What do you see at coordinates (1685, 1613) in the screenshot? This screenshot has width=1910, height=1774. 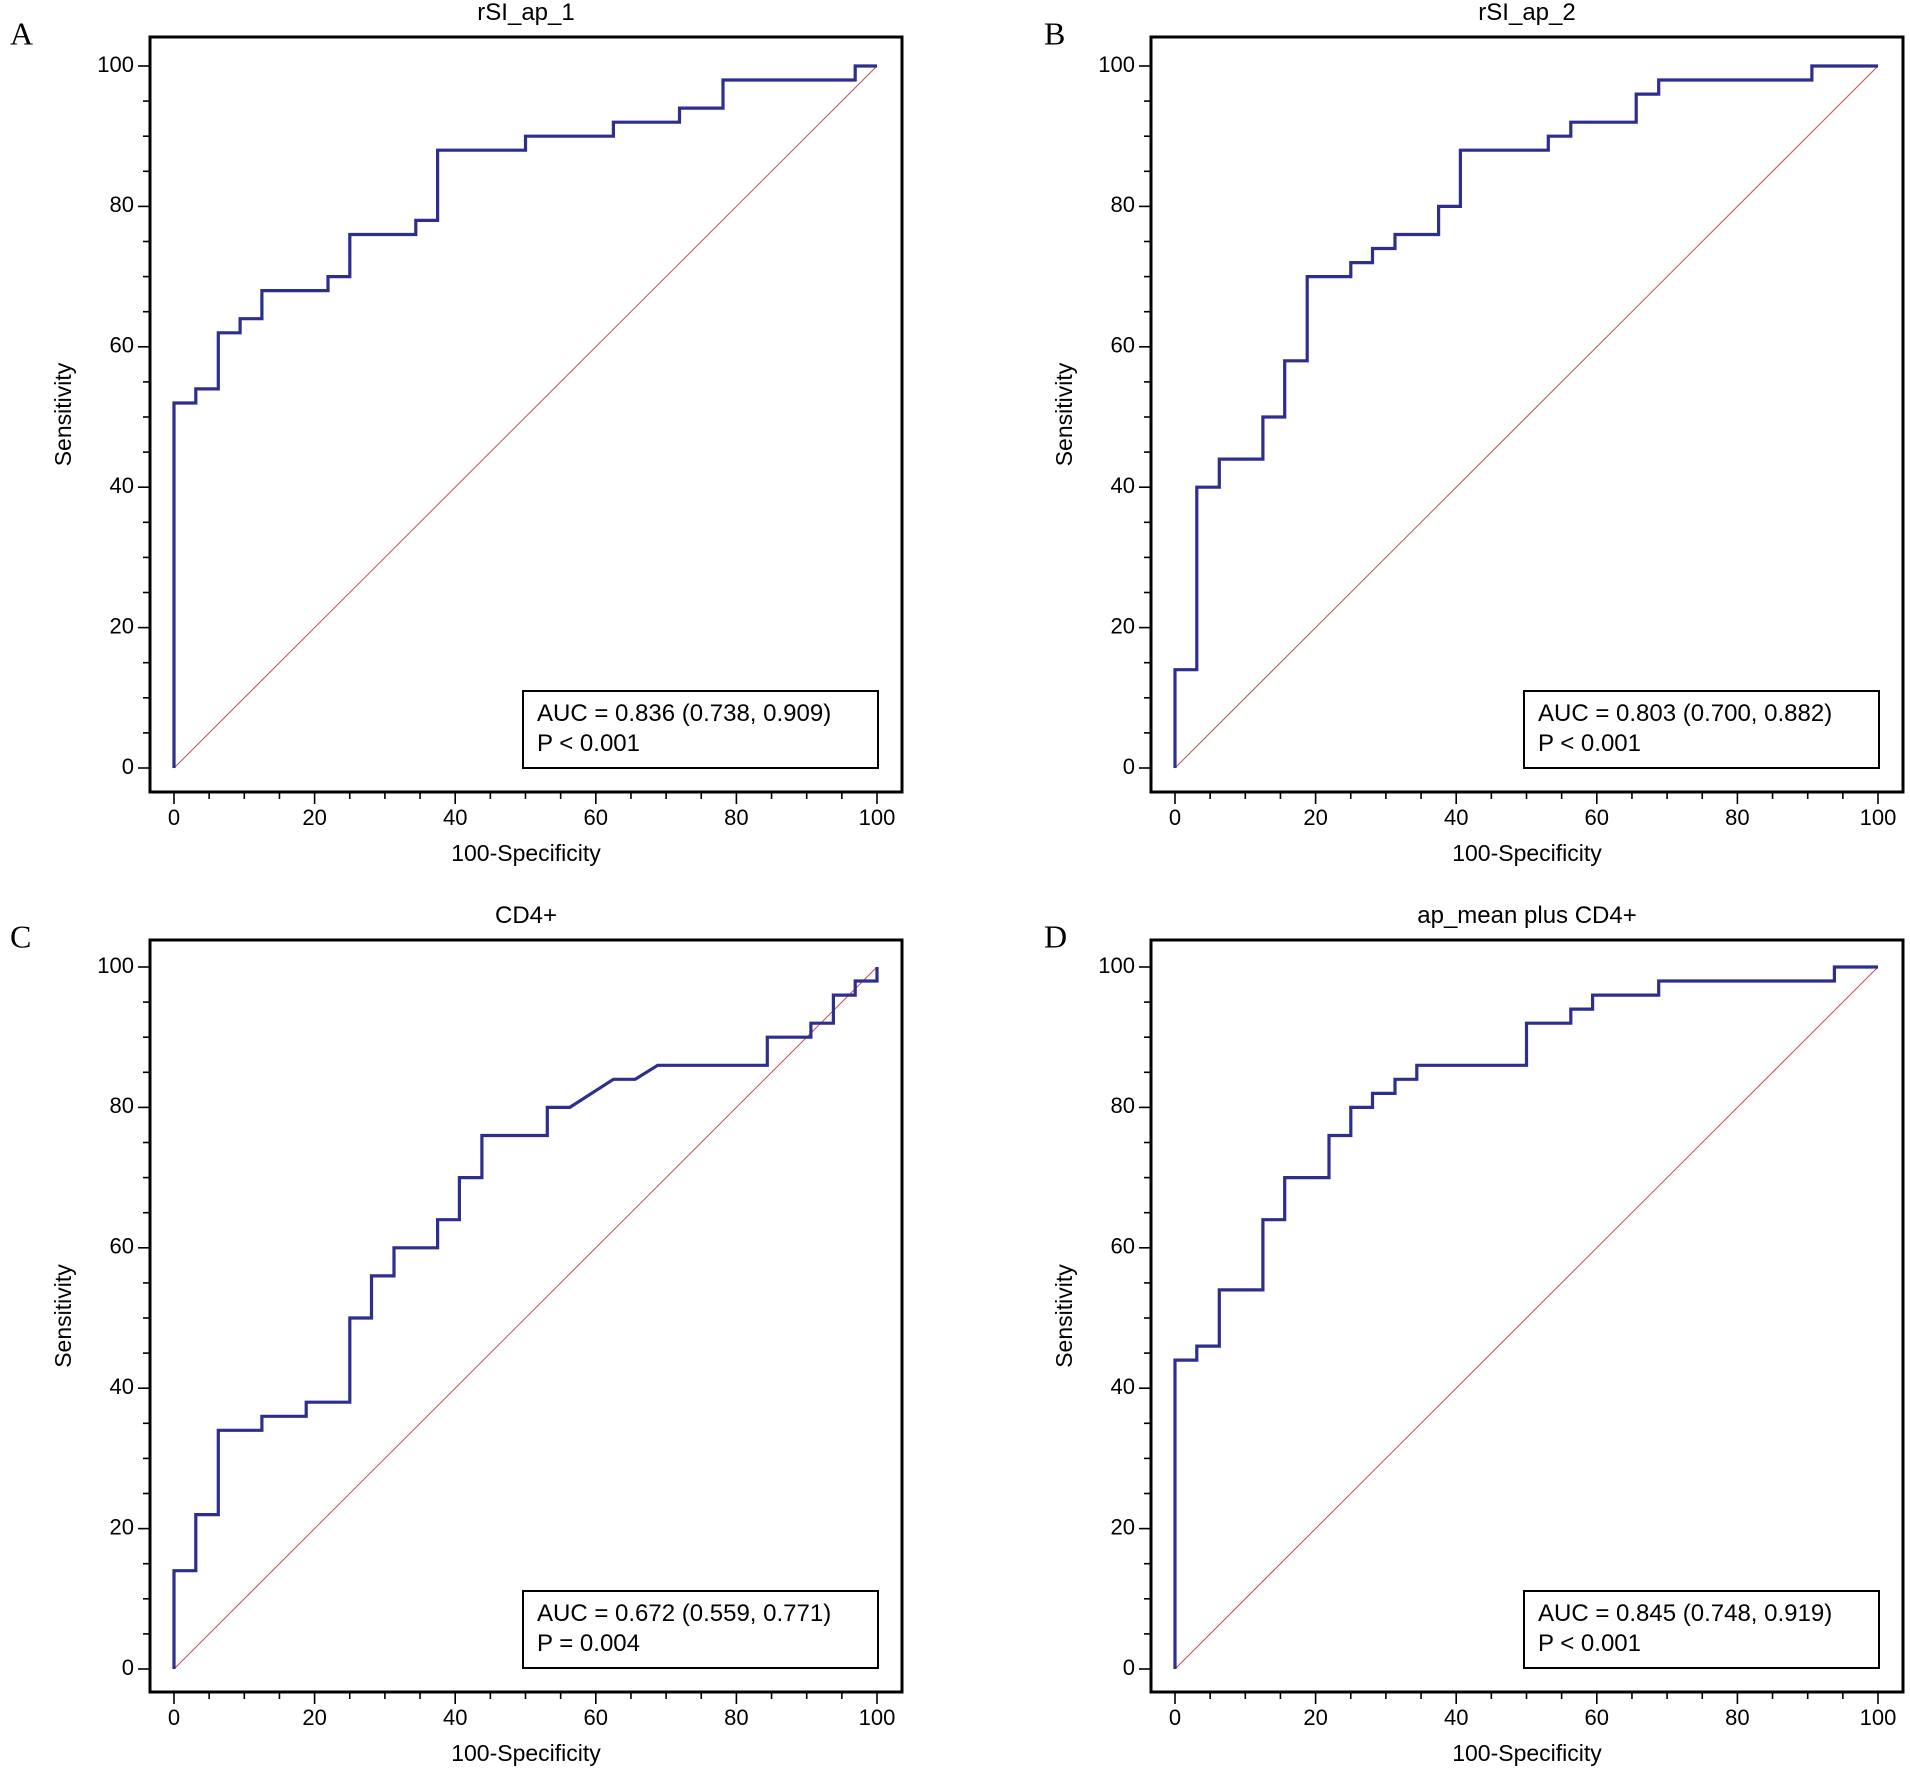 I see `auc-text: AUC = 0.845 (0.748, 0.919)` at bounding box center [1685, 1613].